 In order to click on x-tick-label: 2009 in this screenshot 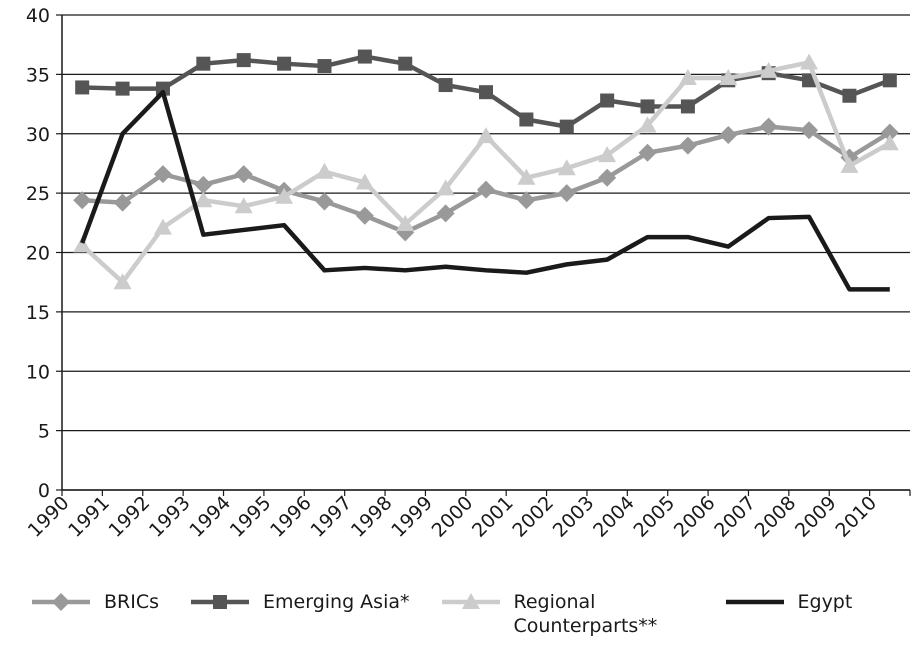, I will do `click(816, 517)`.